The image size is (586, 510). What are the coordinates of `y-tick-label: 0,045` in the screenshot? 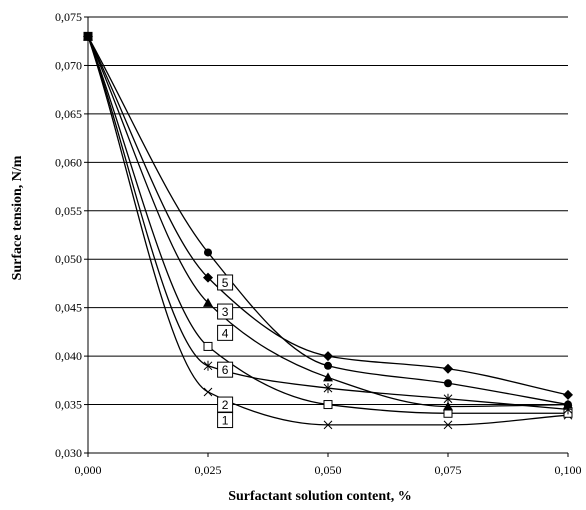 It's located at (68, 308).